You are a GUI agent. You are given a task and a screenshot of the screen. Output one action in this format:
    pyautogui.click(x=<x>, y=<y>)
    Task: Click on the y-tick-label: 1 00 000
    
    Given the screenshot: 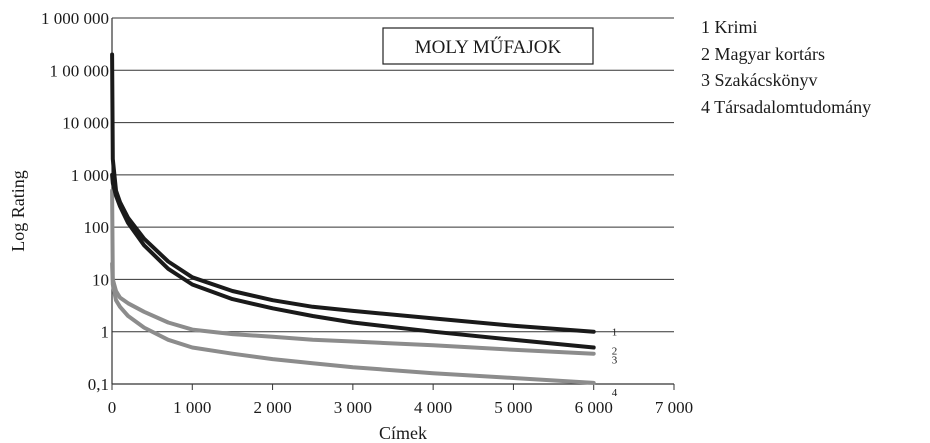 What is the action you would take?
    pyautogui.click(x=80, y=70)
    